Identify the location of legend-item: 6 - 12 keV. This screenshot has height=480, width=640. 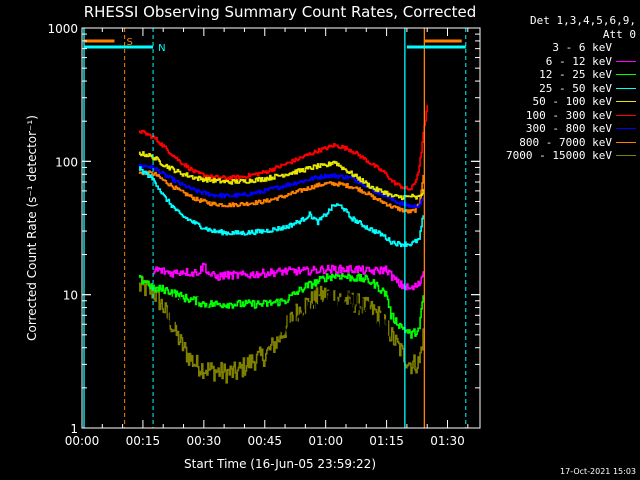
(560, 62).